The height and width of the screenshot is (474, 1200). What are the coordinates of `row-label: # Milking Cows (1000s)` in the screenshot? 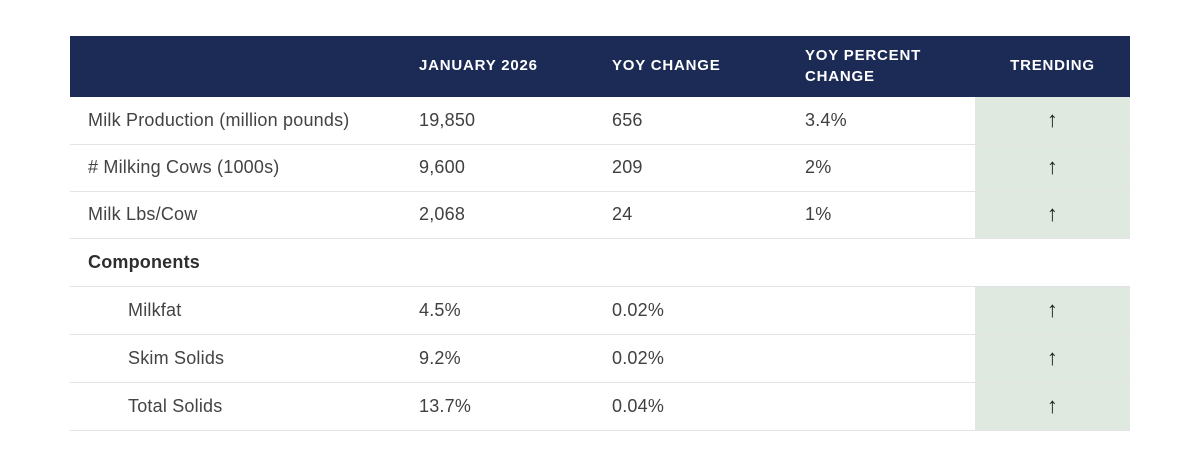 It's located at (235, 168).